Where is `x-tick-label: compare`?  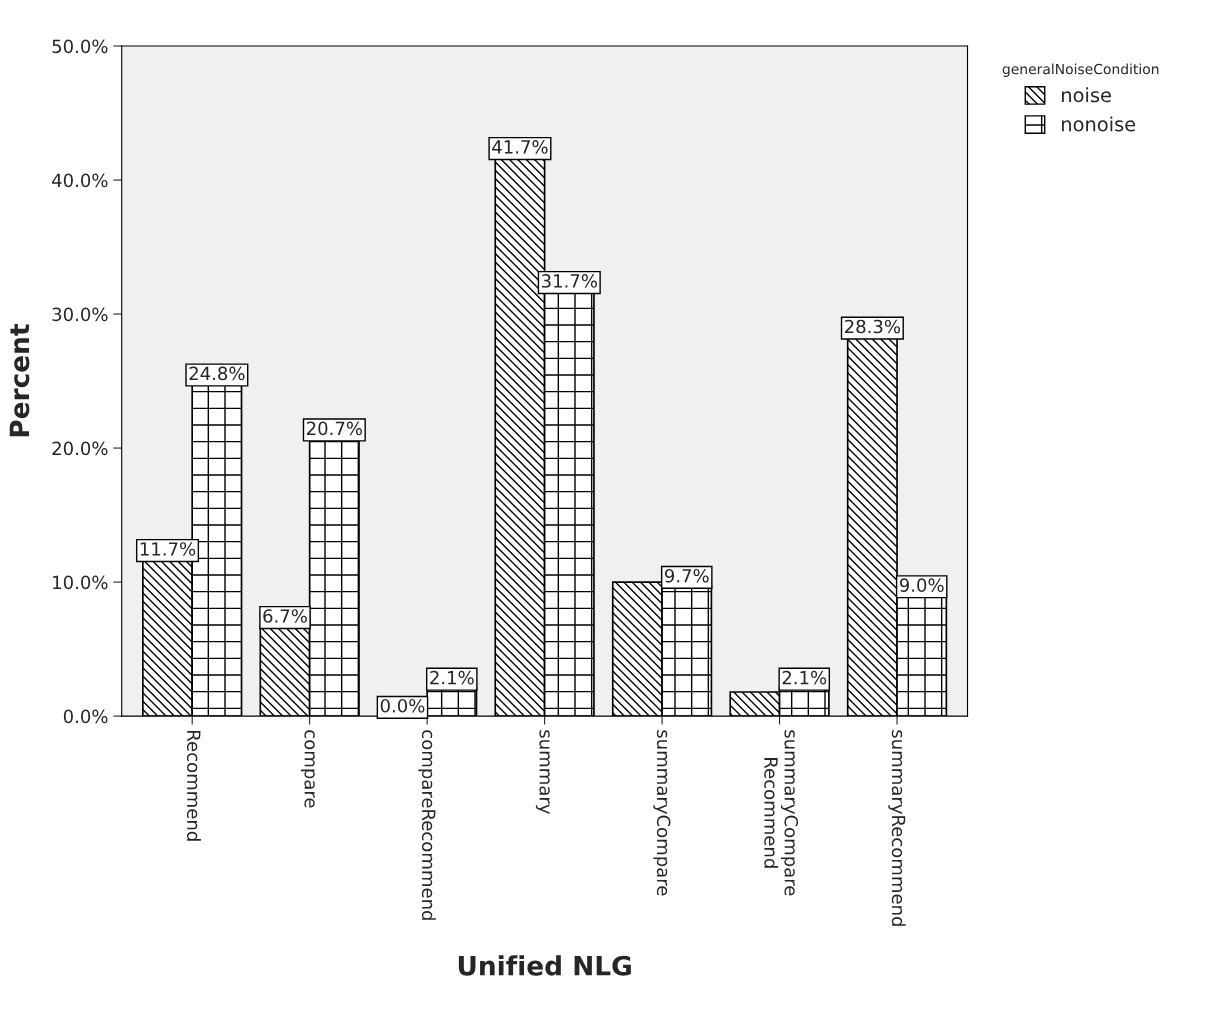
x-tick-label: compare is located at coordinates (307, 769).